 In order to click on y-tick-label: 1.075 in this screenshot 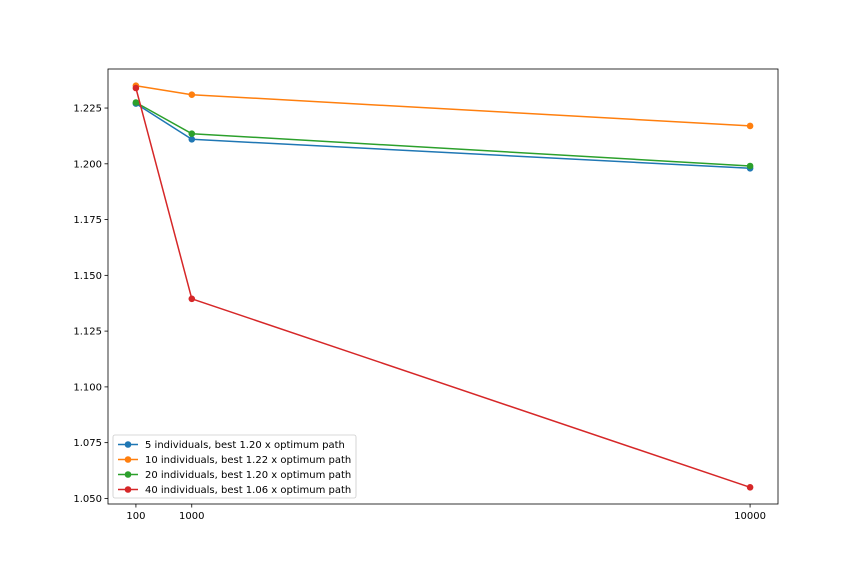, I will do `click(87, 443)`.